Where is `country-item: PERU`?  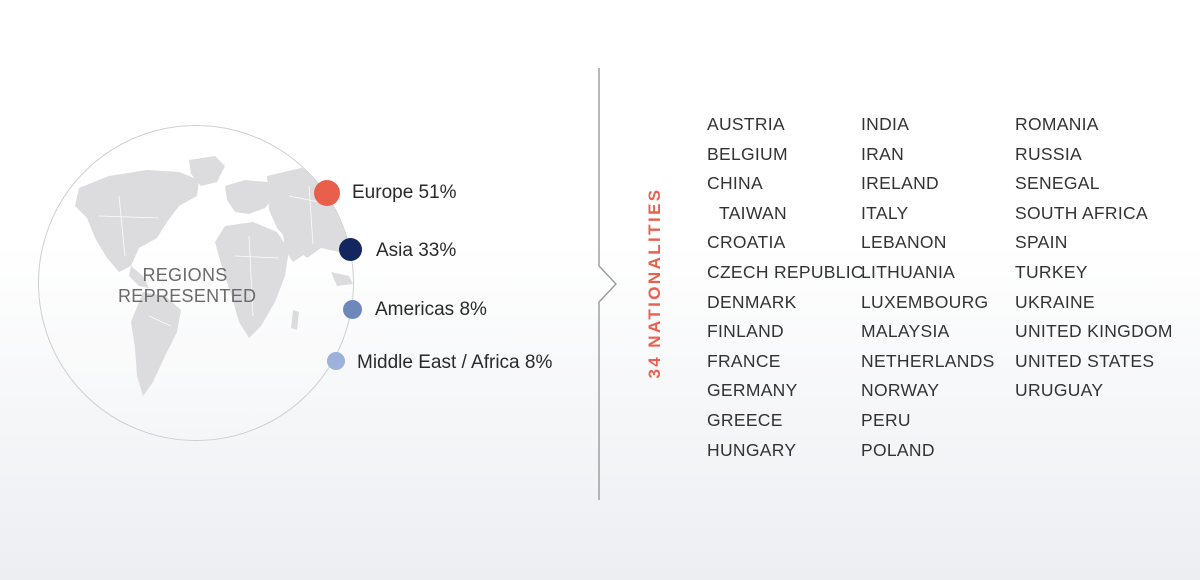
country-item: PERU is located at coordinates (886, 419).